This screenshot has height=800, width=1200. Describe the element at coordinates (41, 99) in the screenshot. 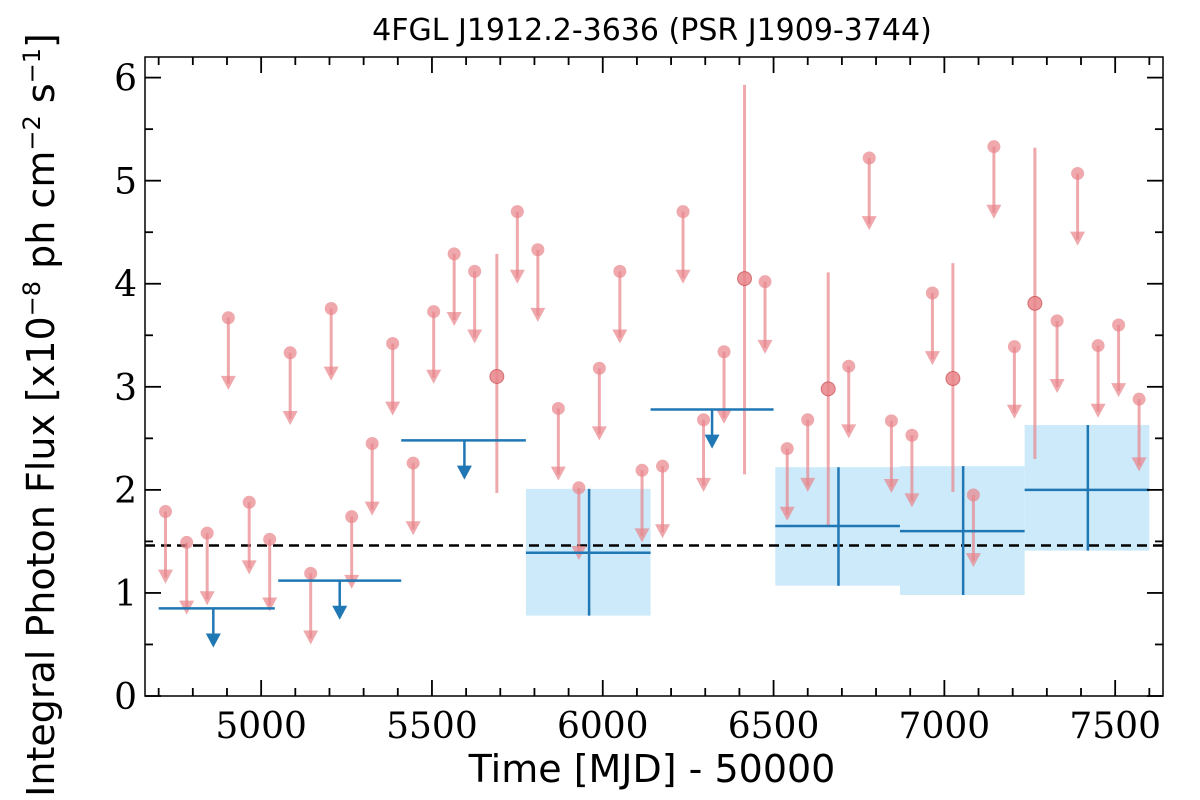

I see `y-axis-label-unit: s` at that location.